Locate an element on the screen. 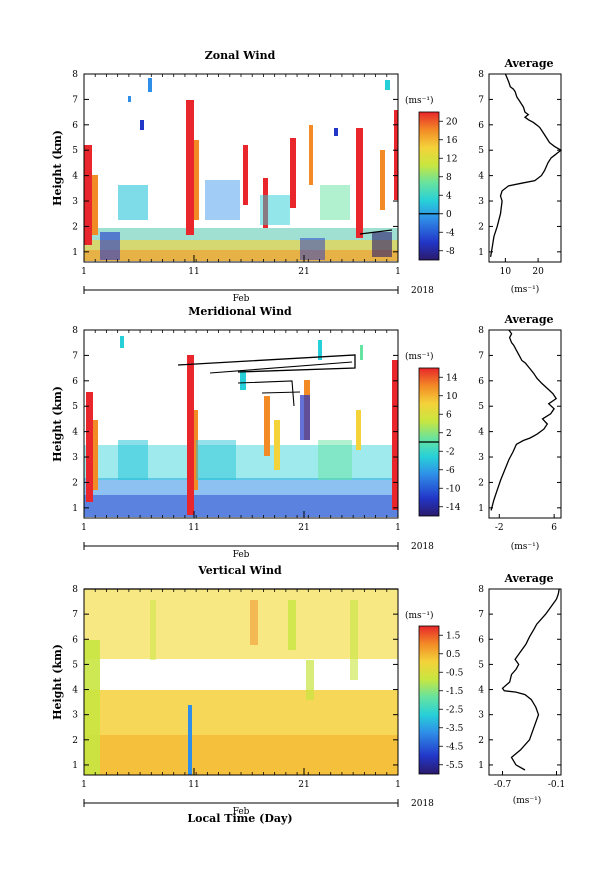 This screenshot has height=876, width=612. colorbar-unit-vertical: (ms⁻¹) is located at coordinates (419, 615).